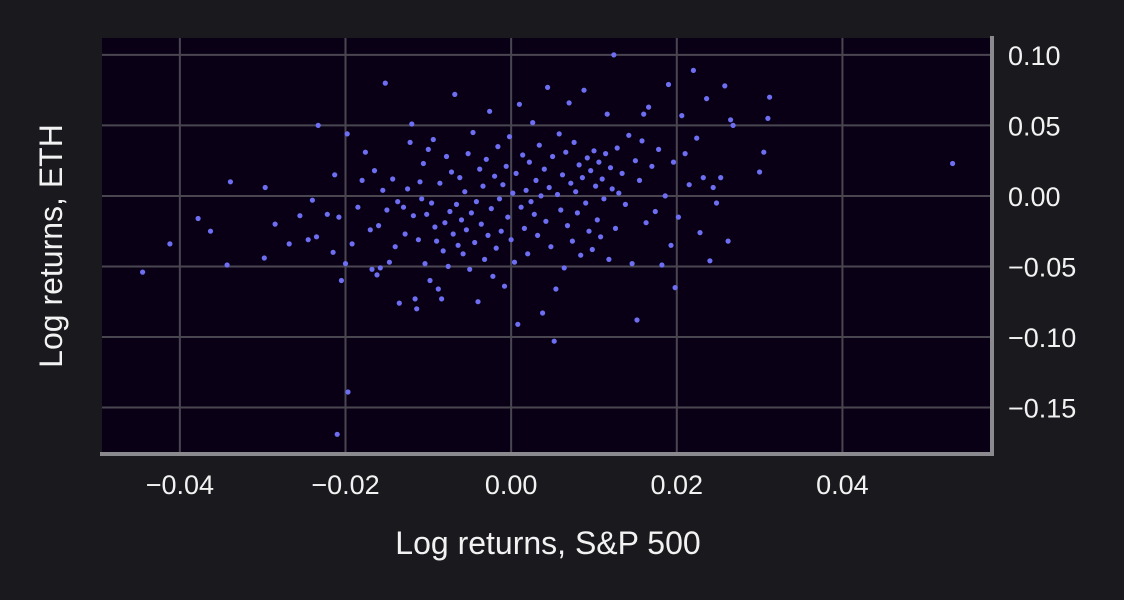  I want to click on y-tick-label: −0.10, so click(1042, 338).